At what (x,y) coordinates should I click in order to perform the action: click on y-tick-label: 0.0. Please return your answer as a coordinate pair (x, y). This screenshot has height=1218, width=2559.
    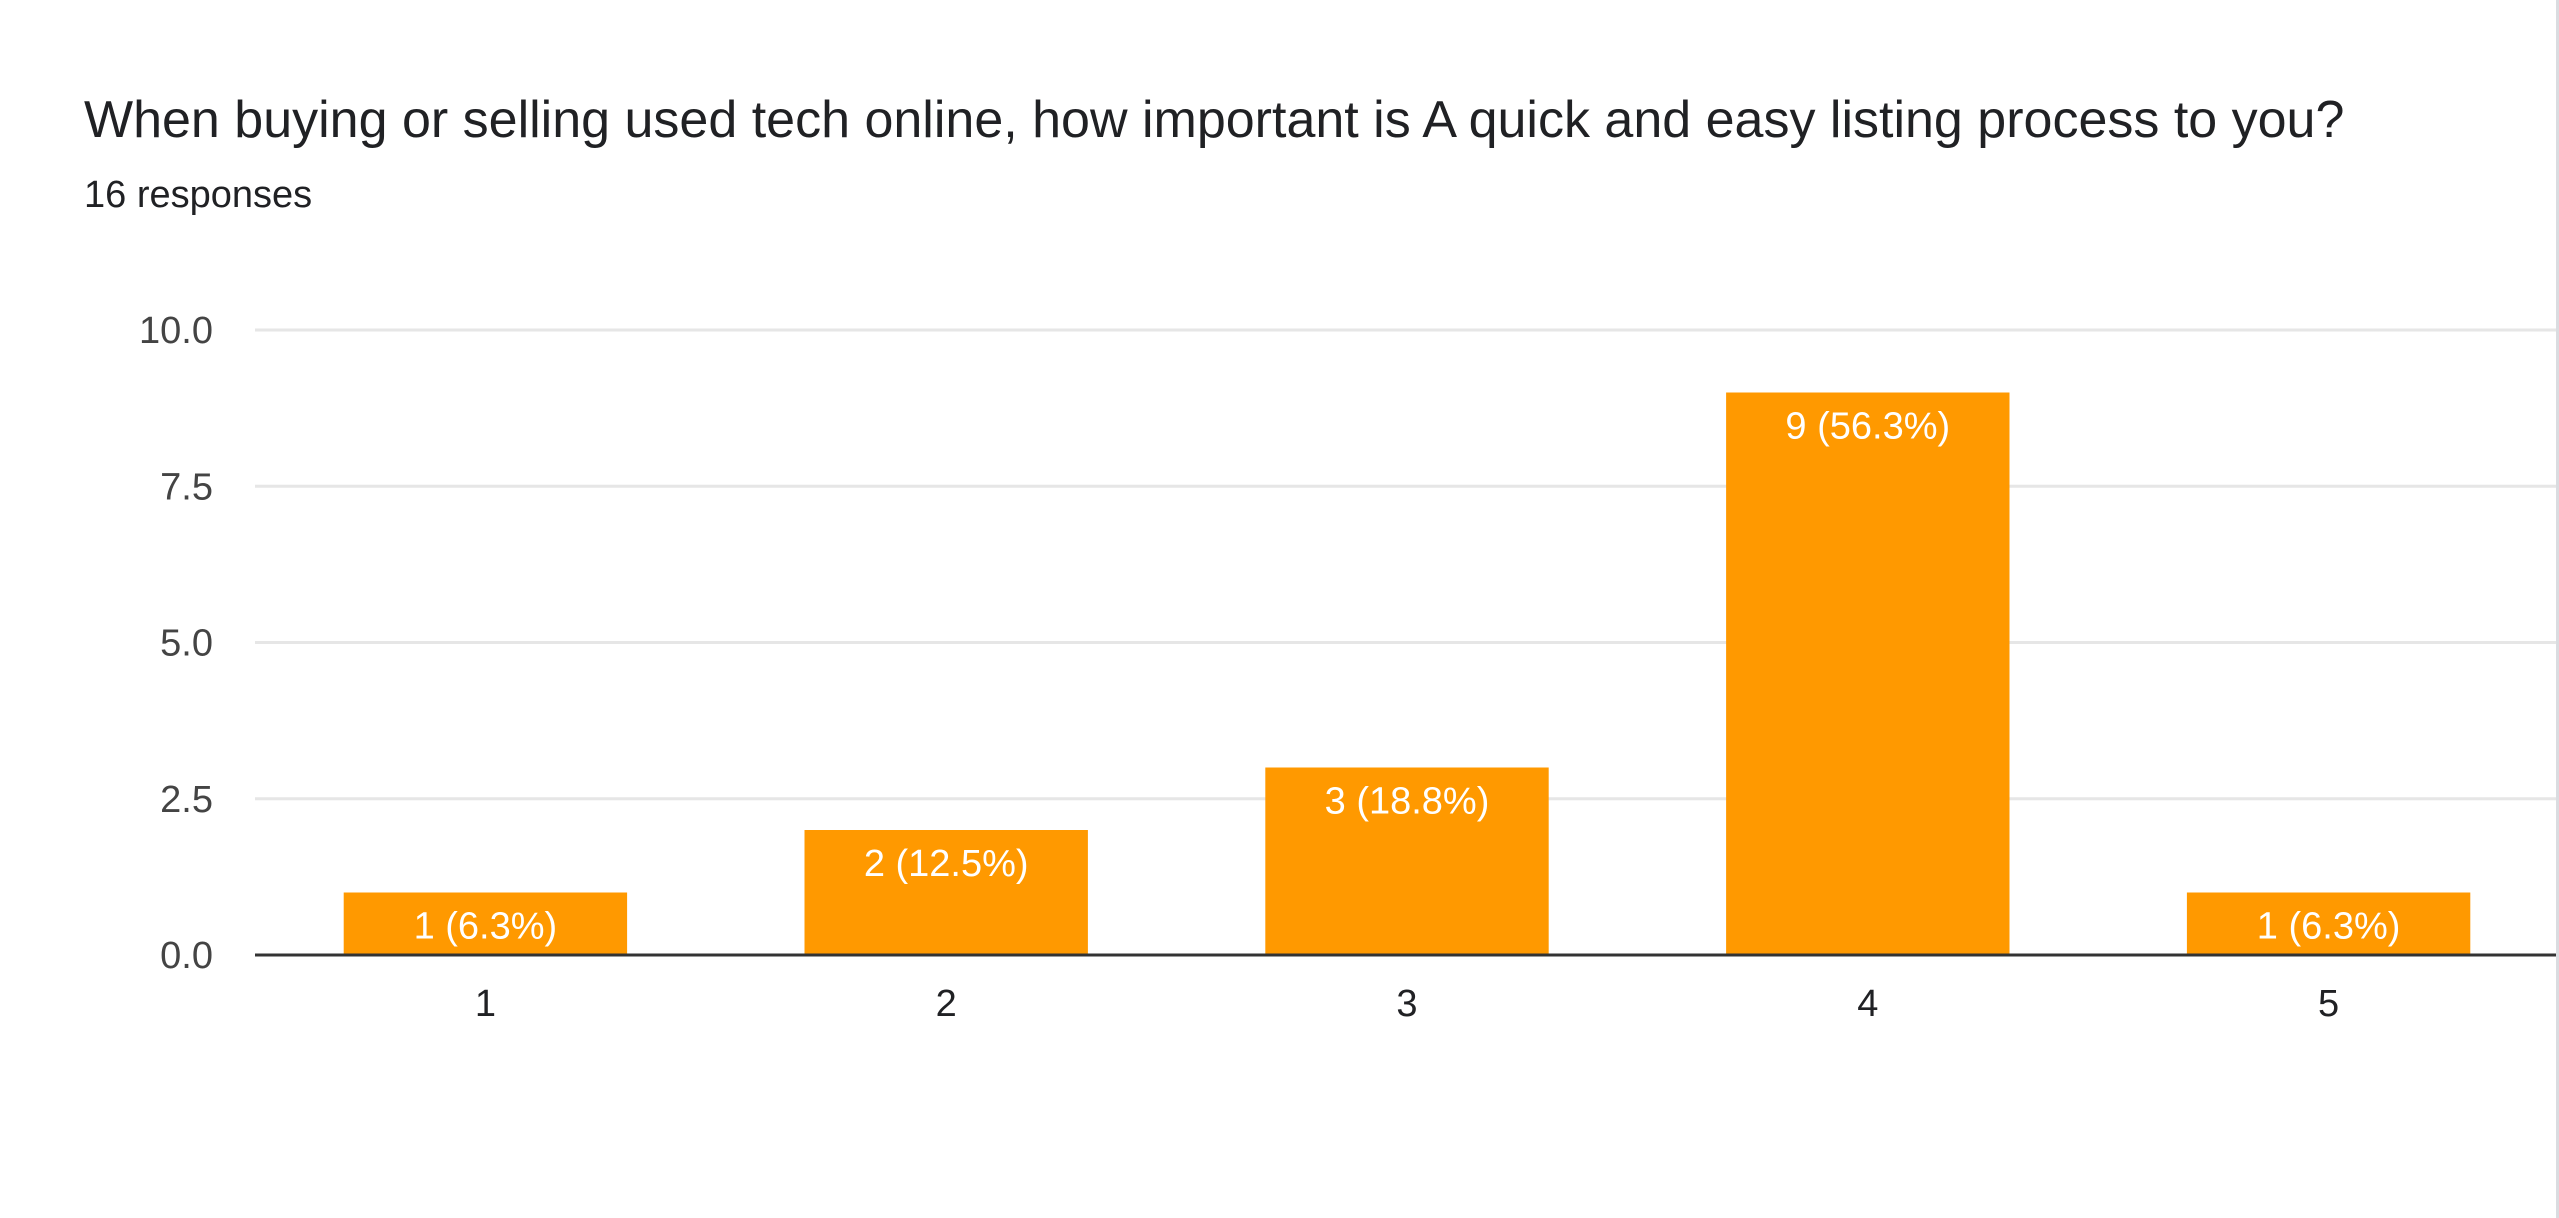
    Looking at the image, I should click on (186, 956).